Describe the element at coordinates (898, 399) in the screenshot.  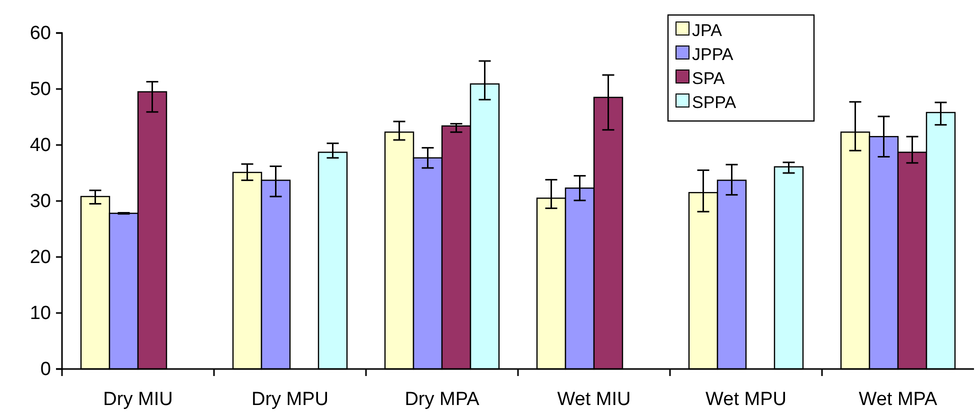
I see `x-tick-label: Wet MPA` at that location.